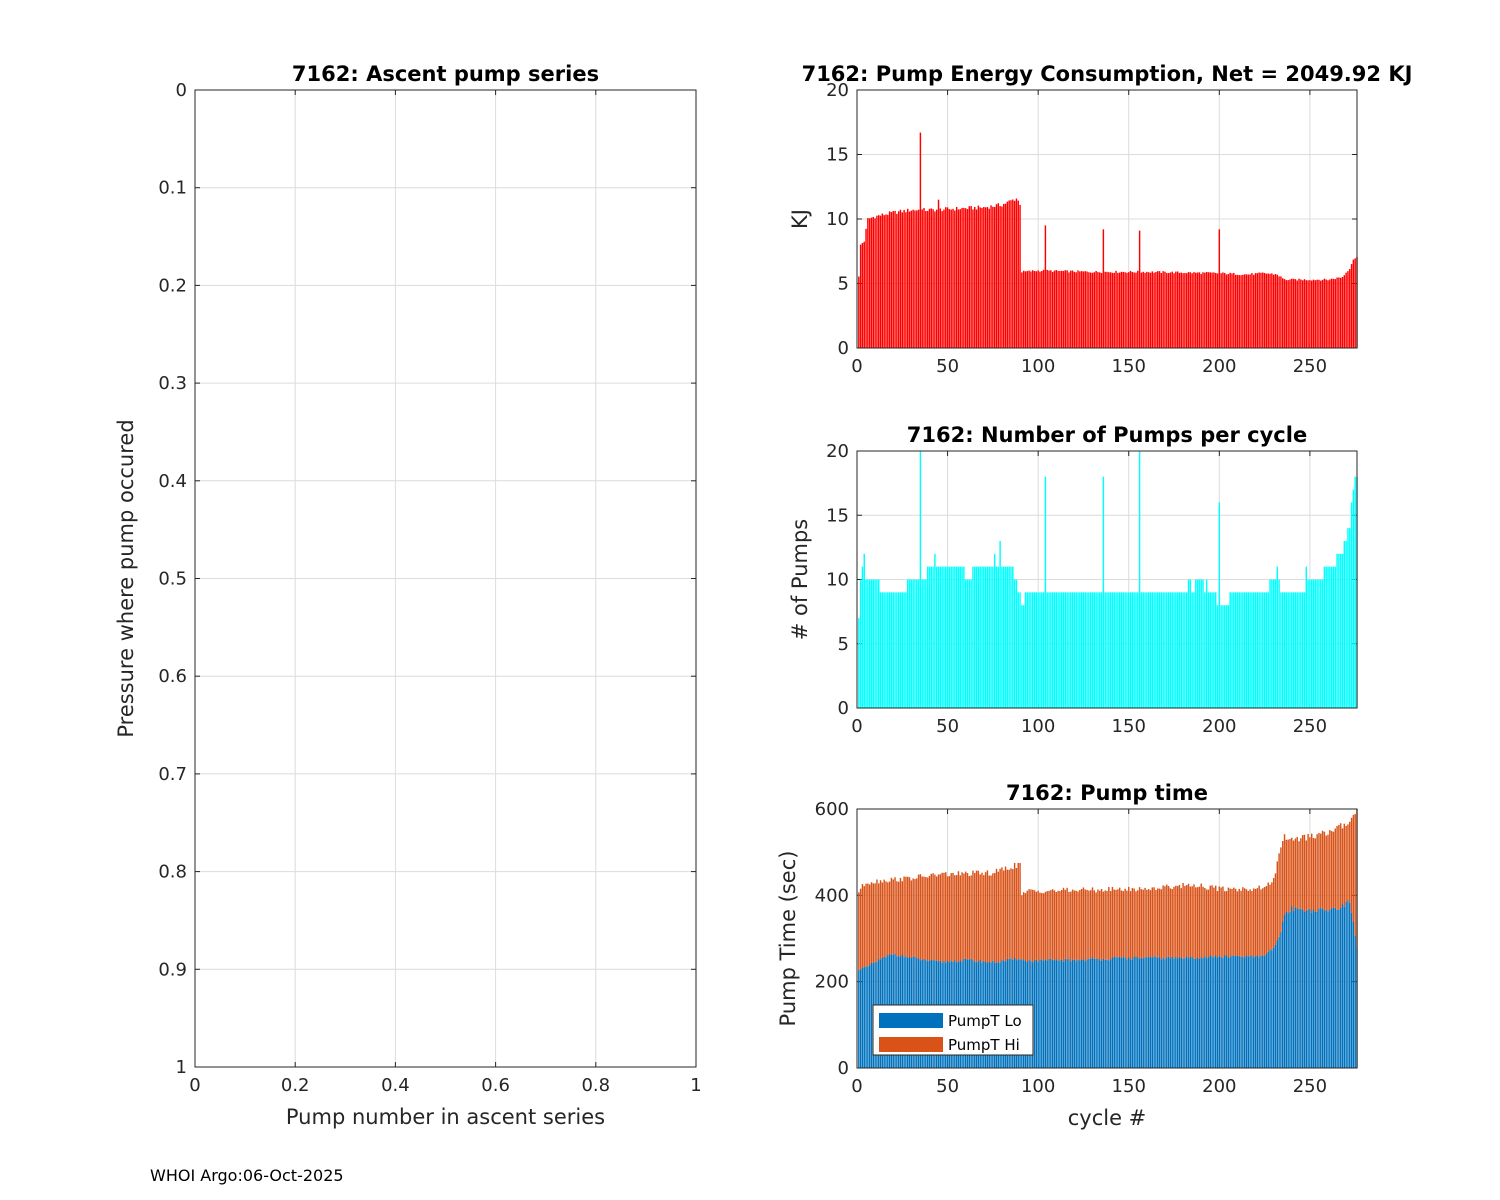 This screenshot has width=1500, height=1200. What do you see at coordinates (427, 676) in the screenshot?
I see `y-tick: 0.6` at bounding box center [427, 676].